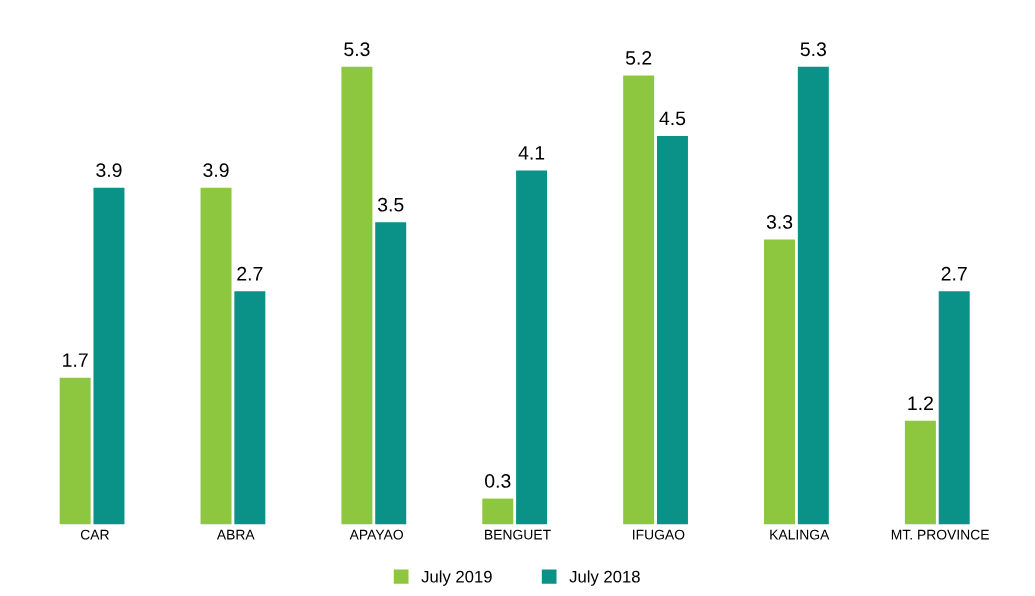  I want to click on data-label: 1.2, so click(920, 403).